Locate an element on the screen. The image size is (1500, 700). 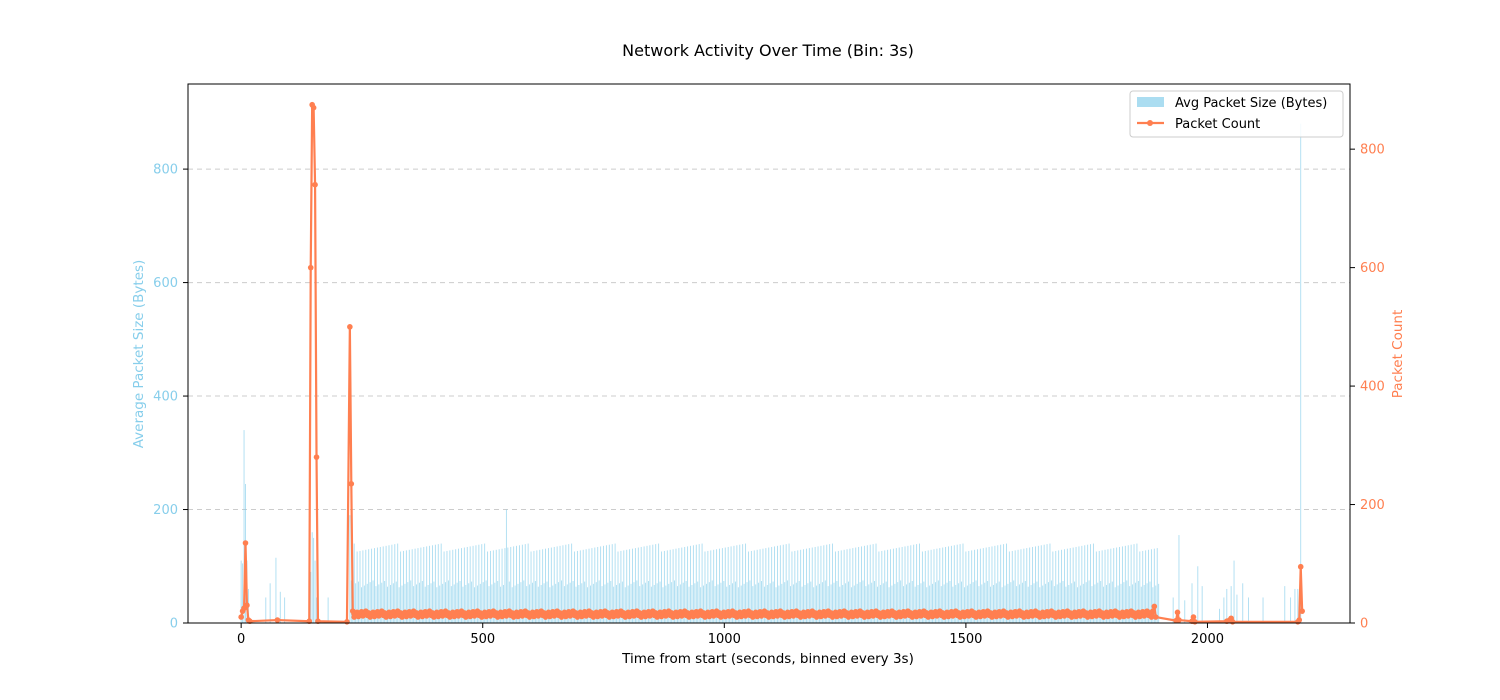
legend-label-packet-count: Packet Count is located at coordinates (1217, 124).